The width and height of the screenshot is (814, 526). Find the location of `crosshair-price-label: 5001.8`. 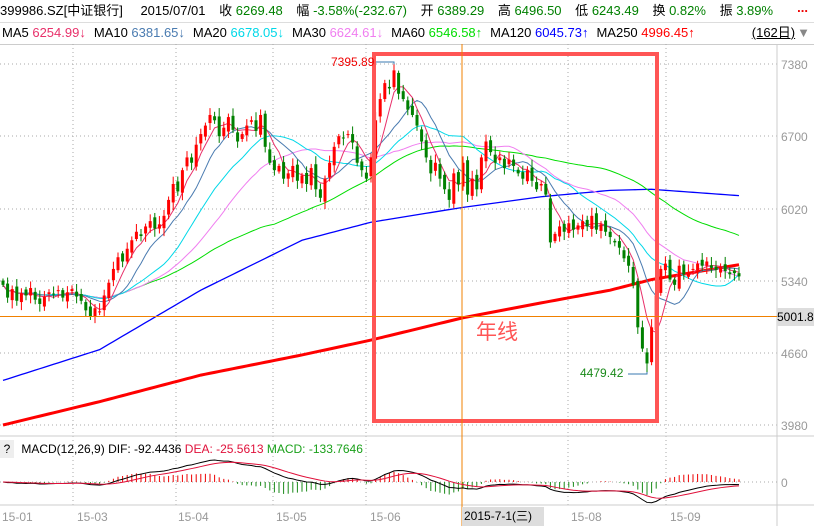

crosshair-price-label: 5001.8 is located at coordinates (795, 317).